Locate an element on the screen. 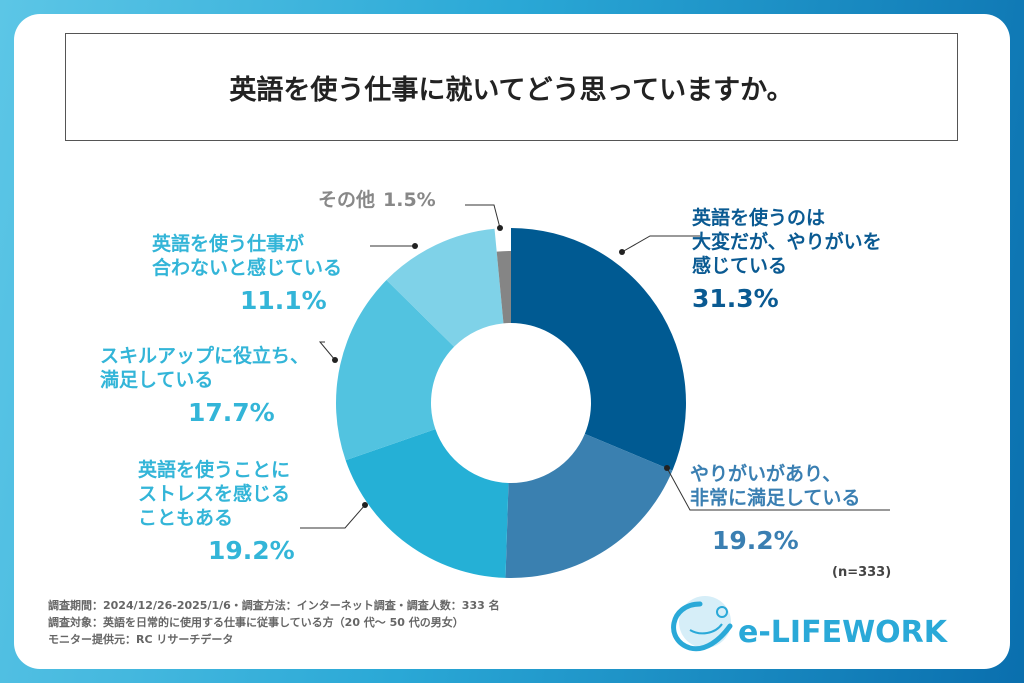  label-pct: 17.7% is located at coordinates (231, 412).